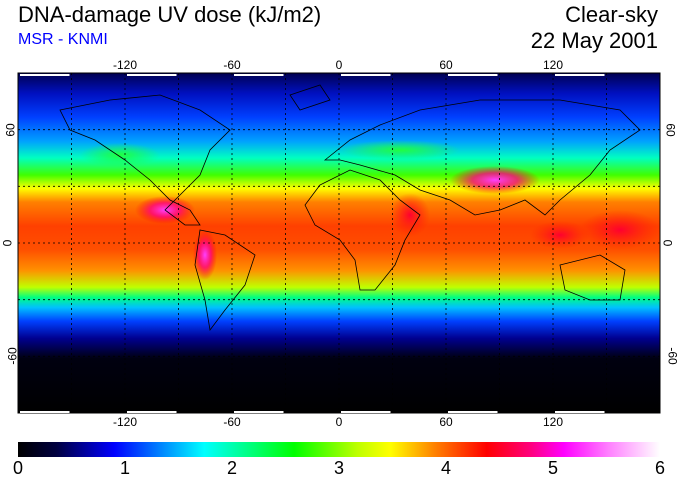  Describe the element at coordinates (553, 468) in the screenshot. I see `colorbar-tick-label: 5` at that location.